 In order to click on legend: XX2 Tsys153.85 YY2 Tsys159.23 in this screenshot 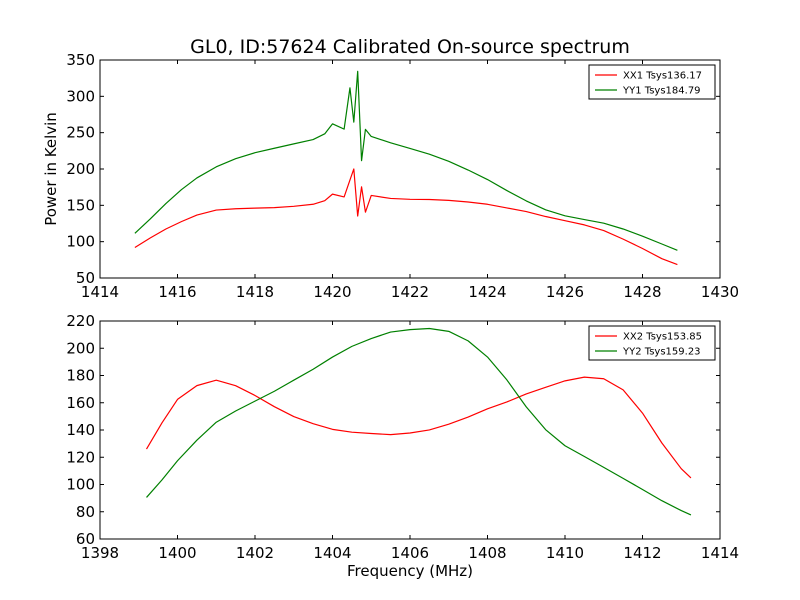, I will do `click(652, 343)`.